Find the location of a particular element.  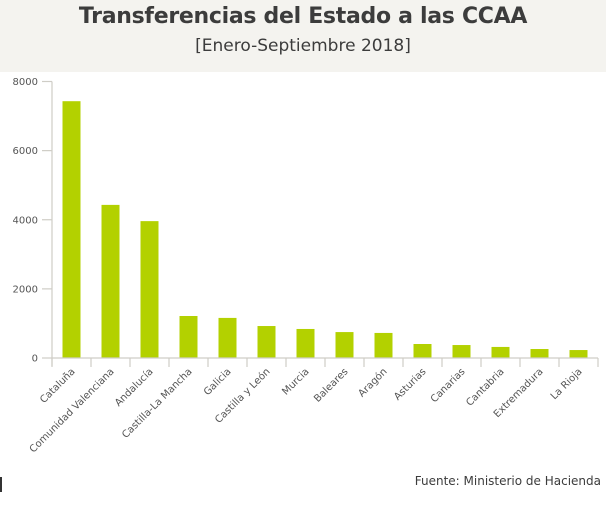

chart-subtitle: [Enero-Septiembre 2018] is located at coordinates (303, 46).